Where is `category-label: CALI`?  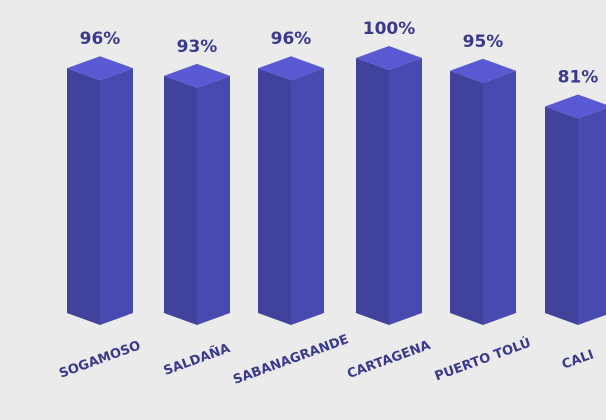
category-label: CALI is located at coordinates (578, 359).